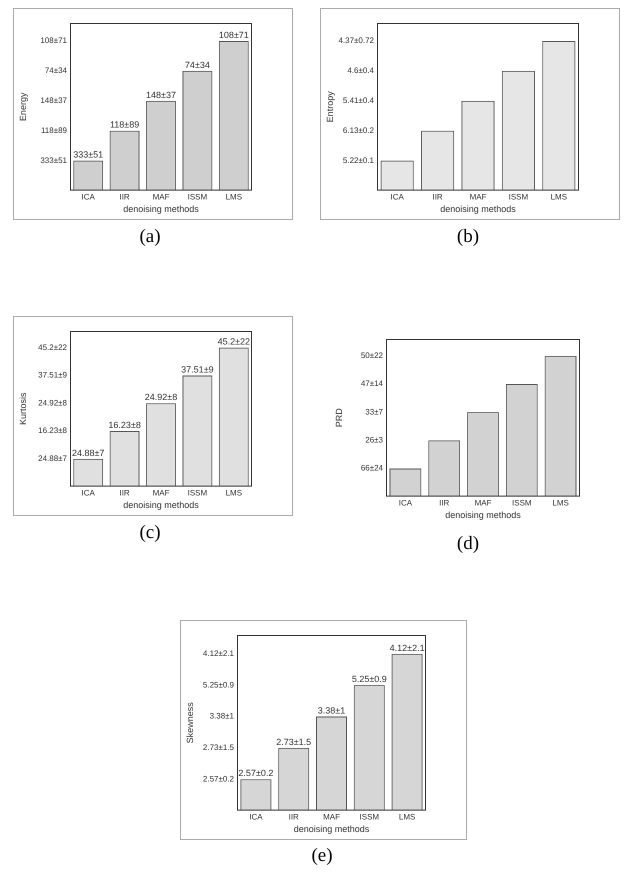 The image size is (625, 873). What do you see at coordinates (197, 369) in the screenshot?
I see `annotation: 37.51±9` at bounding box center [197, 369].